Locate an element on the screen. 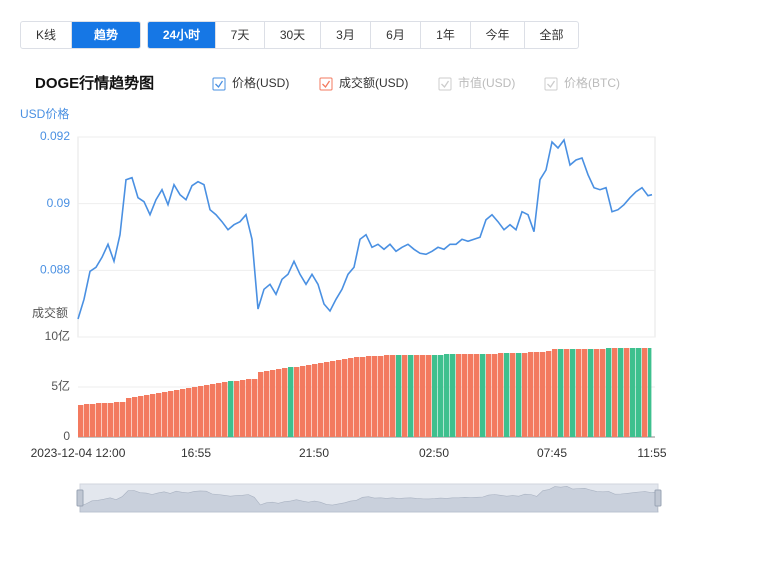 Image resolution: width=780 pixels, height=563 pixels. tab: 30天 is located at coordinates (293, 35).